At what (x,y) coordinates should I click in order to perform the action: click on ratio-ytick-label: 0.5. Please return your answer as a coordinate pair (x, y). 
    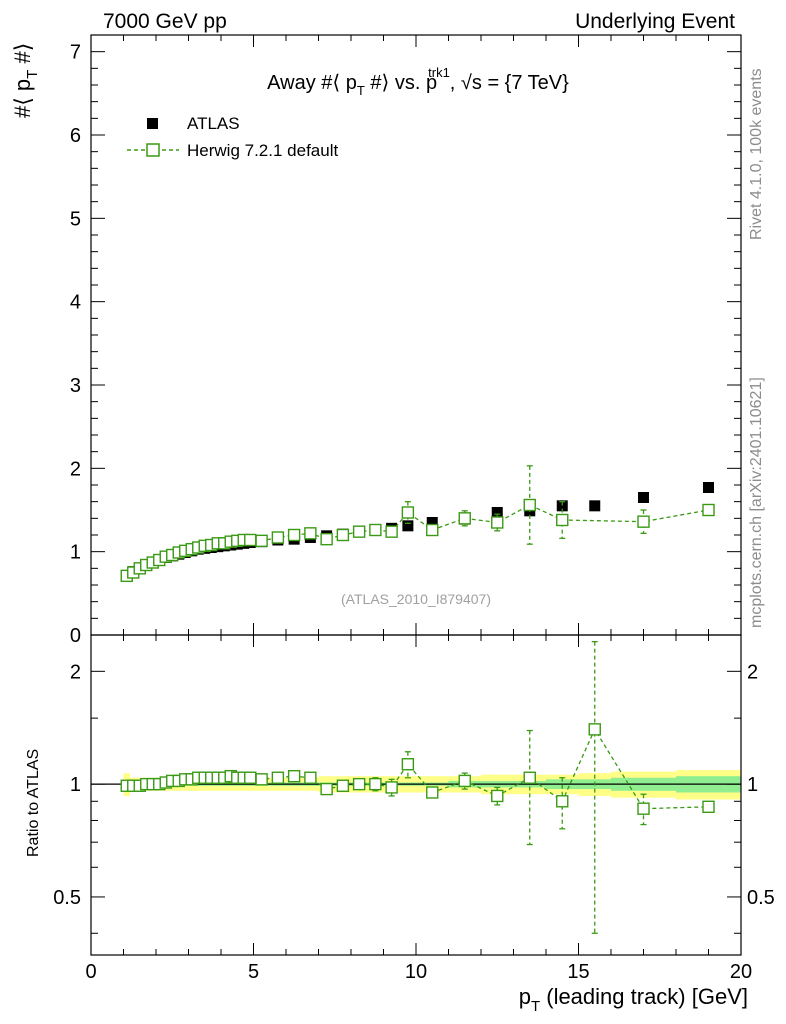
    Looking at the image, I should click on (67, 898).